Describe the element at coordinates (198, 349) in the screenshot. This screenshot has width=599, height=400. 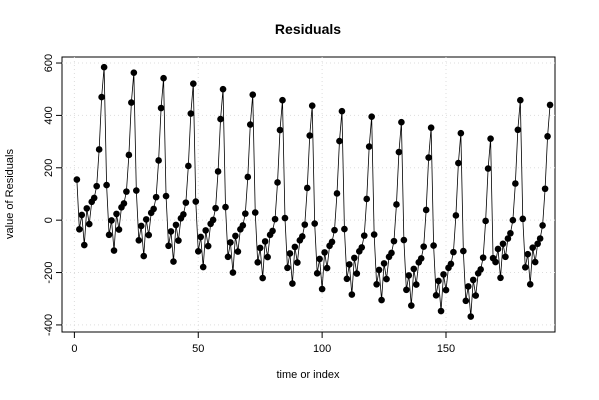
I see `x-tick-label: 50` at that location.